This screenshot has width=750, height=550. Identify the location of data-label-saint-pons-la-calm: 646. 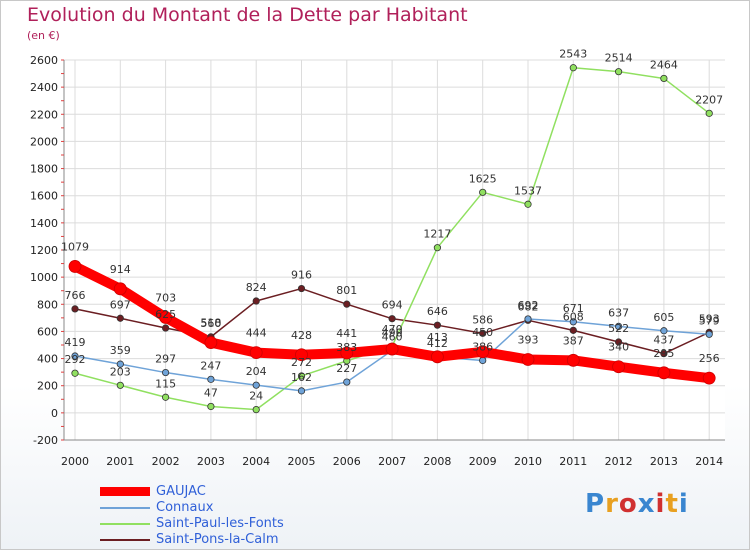
(437, 311).